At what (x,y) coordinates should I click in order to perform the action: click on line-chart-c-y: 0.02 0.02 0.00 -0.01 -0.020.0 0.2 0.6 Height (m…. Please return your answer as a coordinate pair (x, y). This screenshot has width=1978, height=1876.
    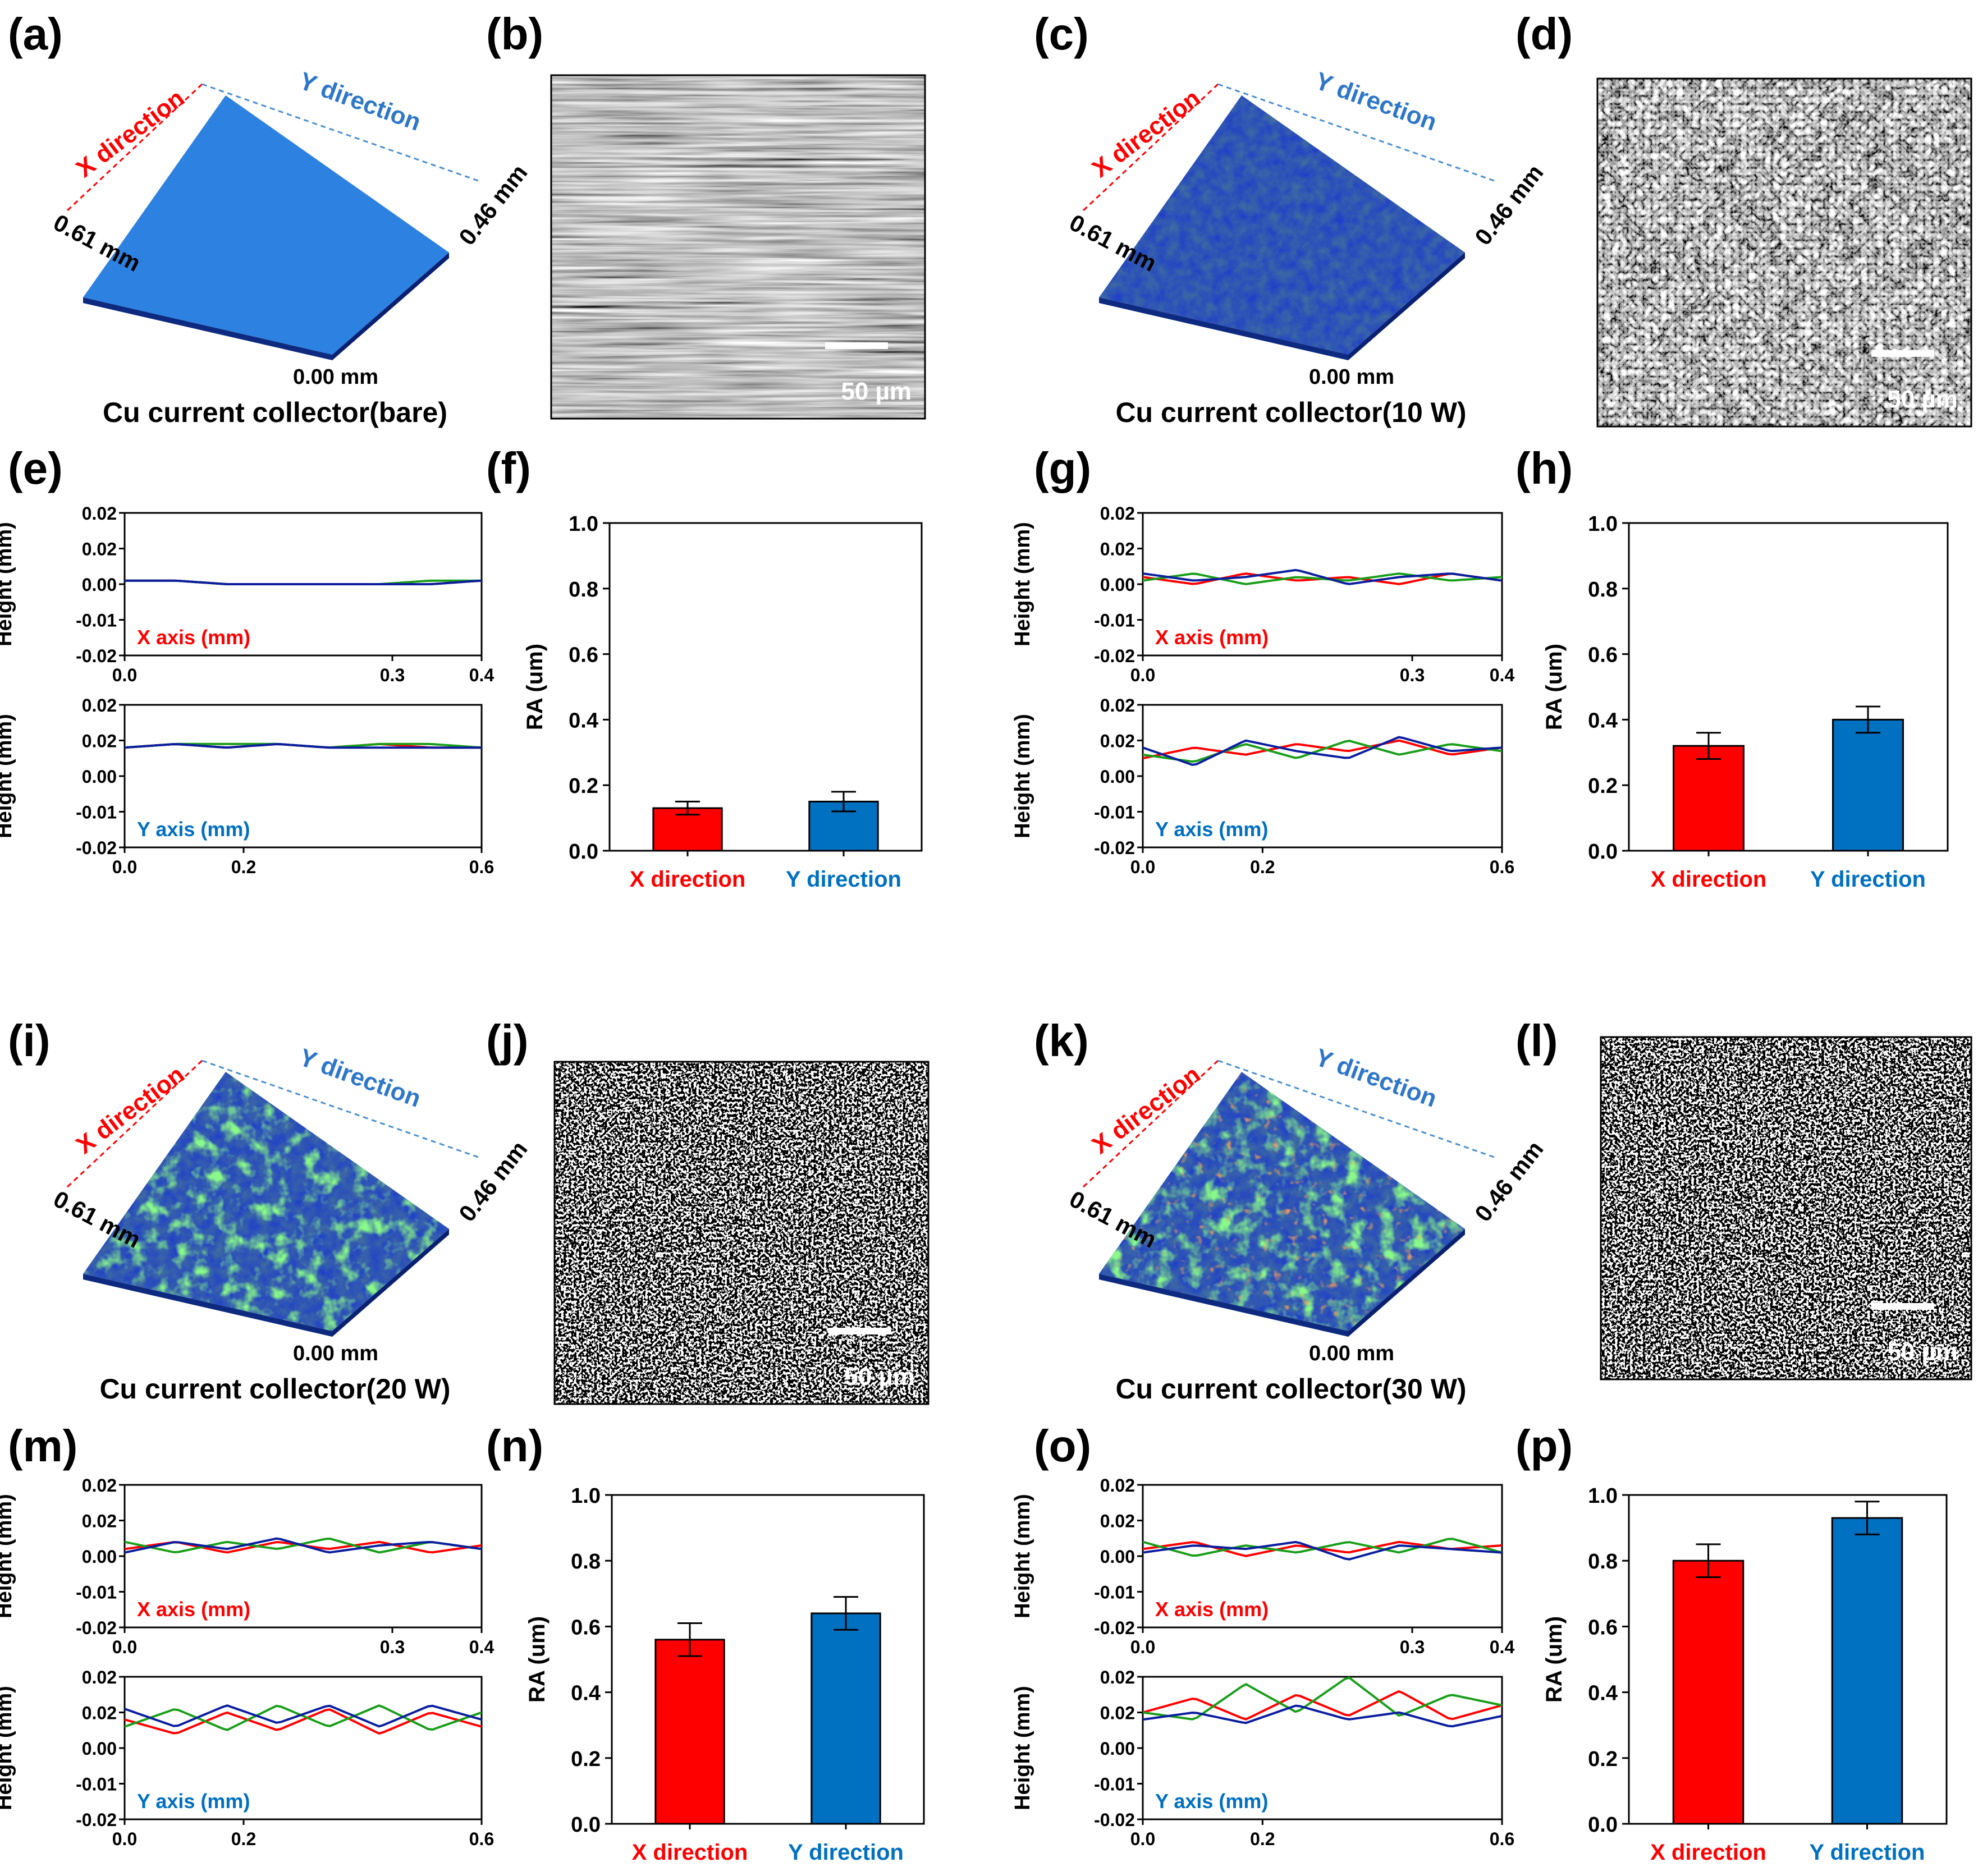
    Looking at the image, I should click on (247, 786).